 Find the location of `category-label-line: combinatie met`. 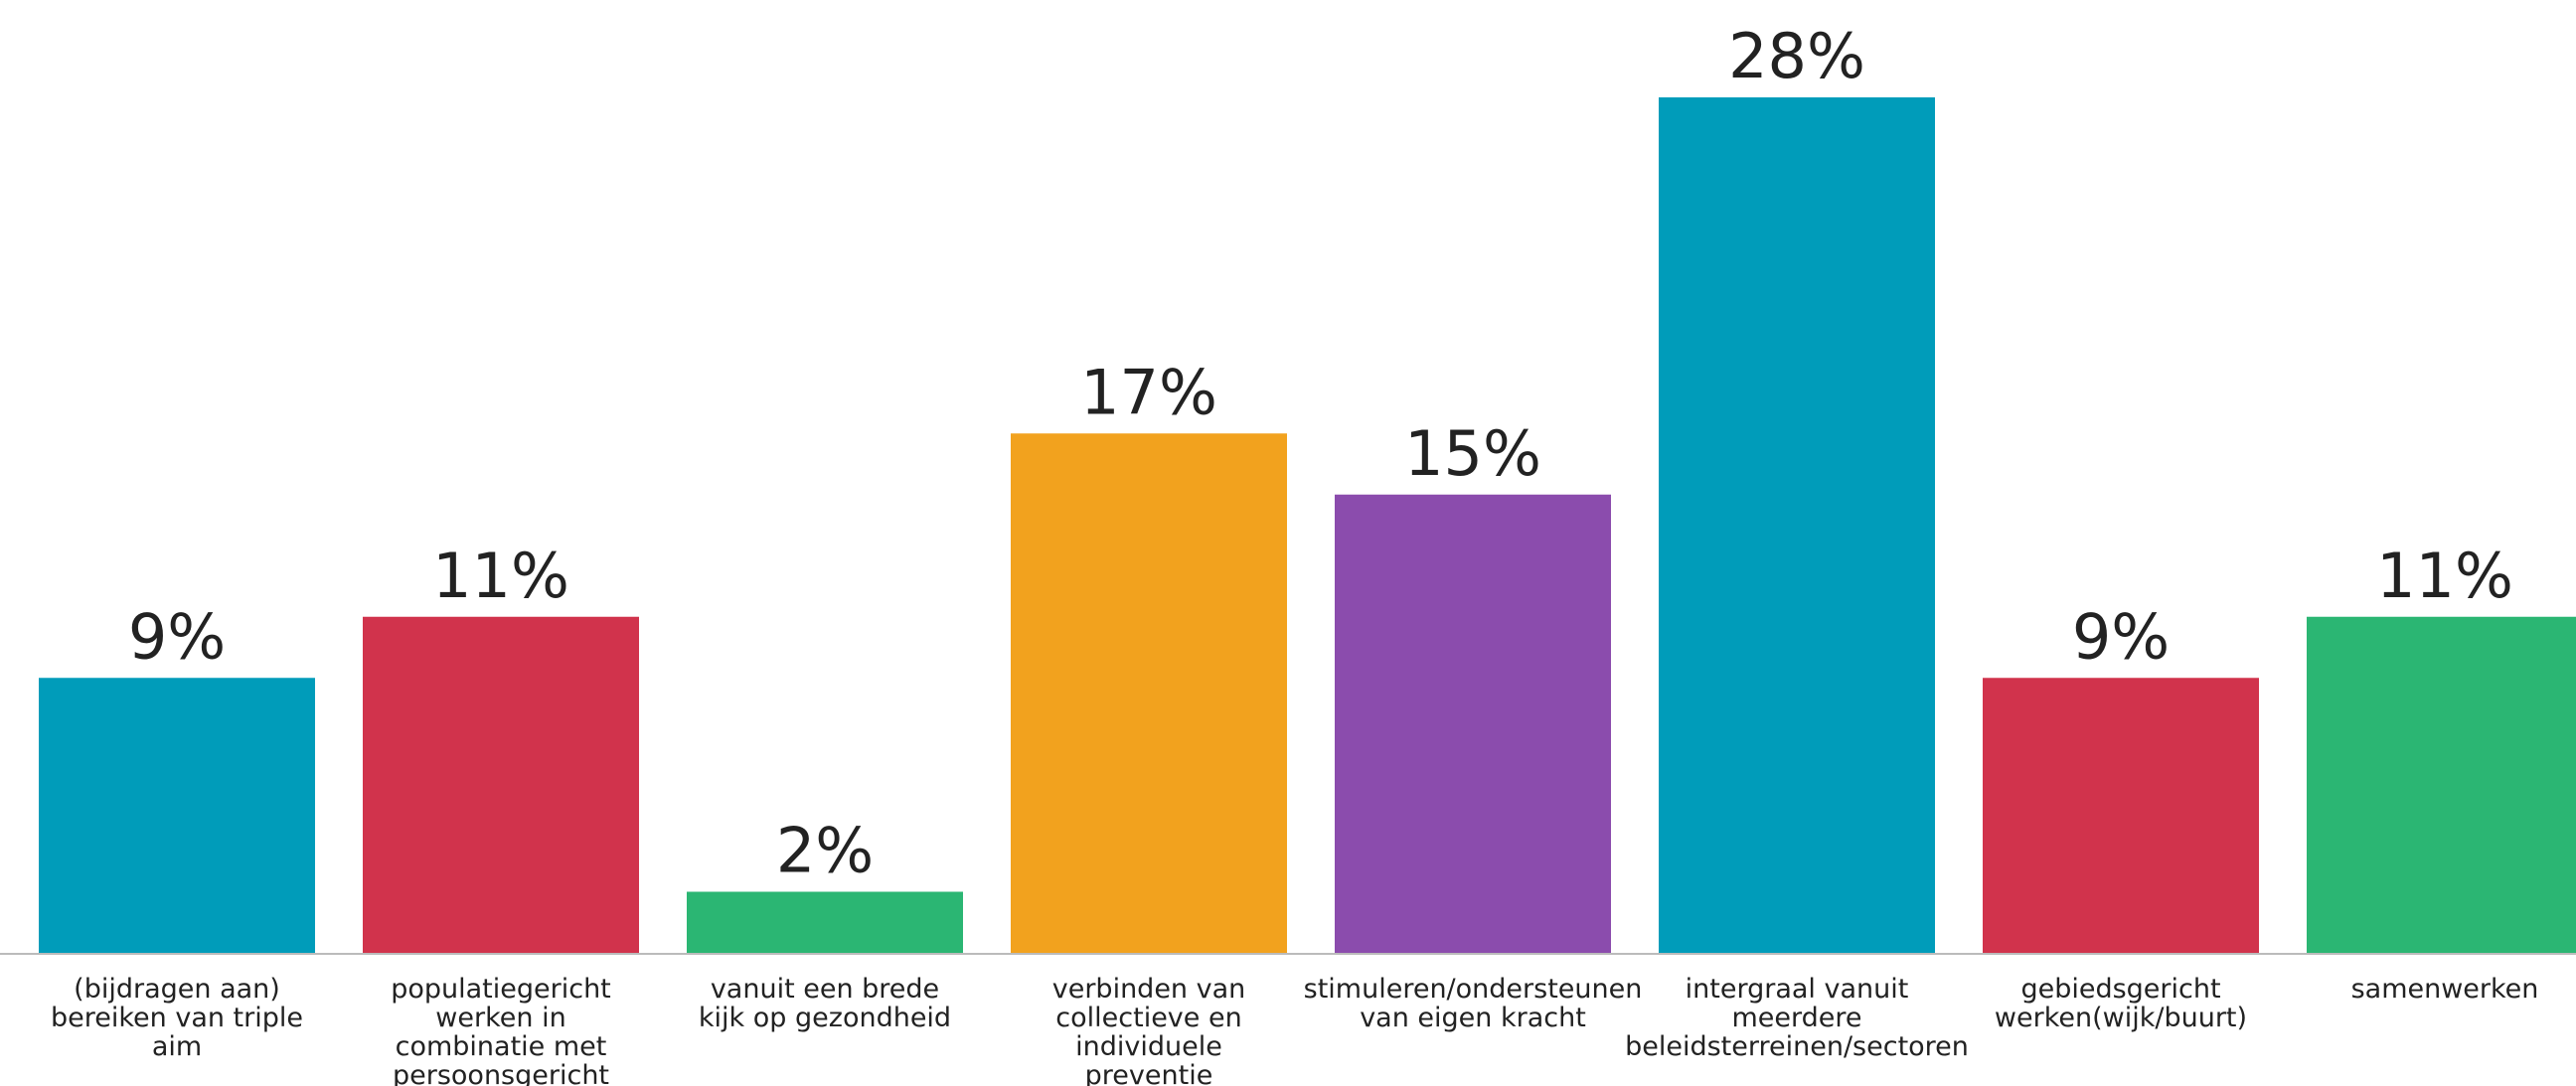

category-label-line: combinatie met is located at coordinates (501, 1046).